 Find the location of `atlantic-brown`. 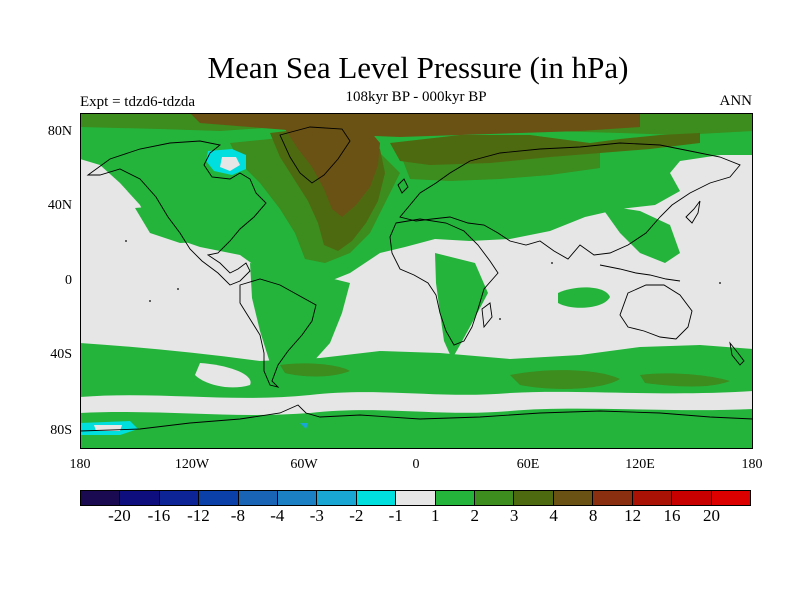

atlantic-brown is located at coordinates (332, 170).